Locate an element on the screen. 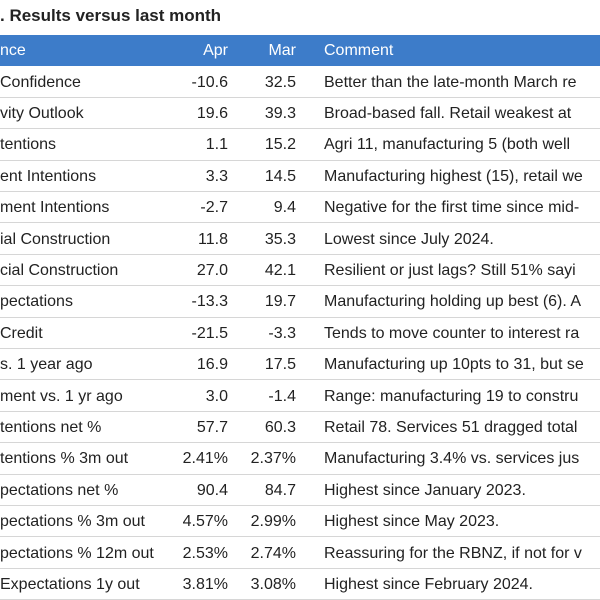  comment: Manufacturing up 10pts to 31, but se is located at coordinates (454, 365).